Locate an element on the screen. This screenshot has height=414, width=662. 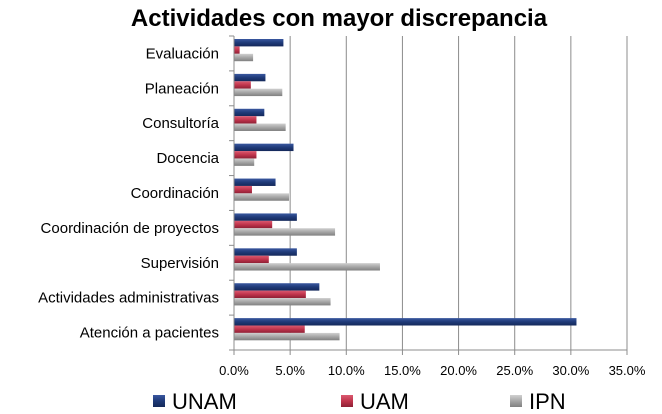
x-tick-label: 20.0% is located at coordinates (458, 370).